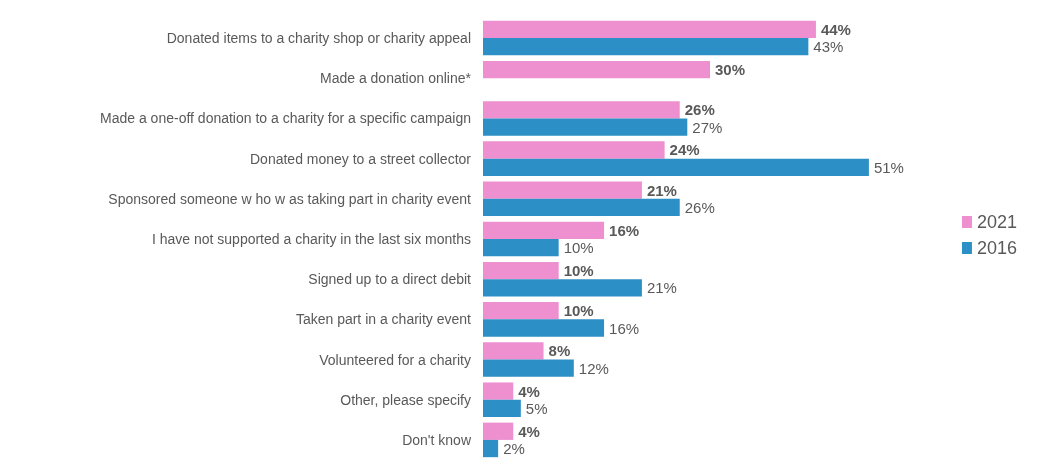 This screenshot has width=1040, height=470. I want to click on legend-label: 2016, so click(996, 248).